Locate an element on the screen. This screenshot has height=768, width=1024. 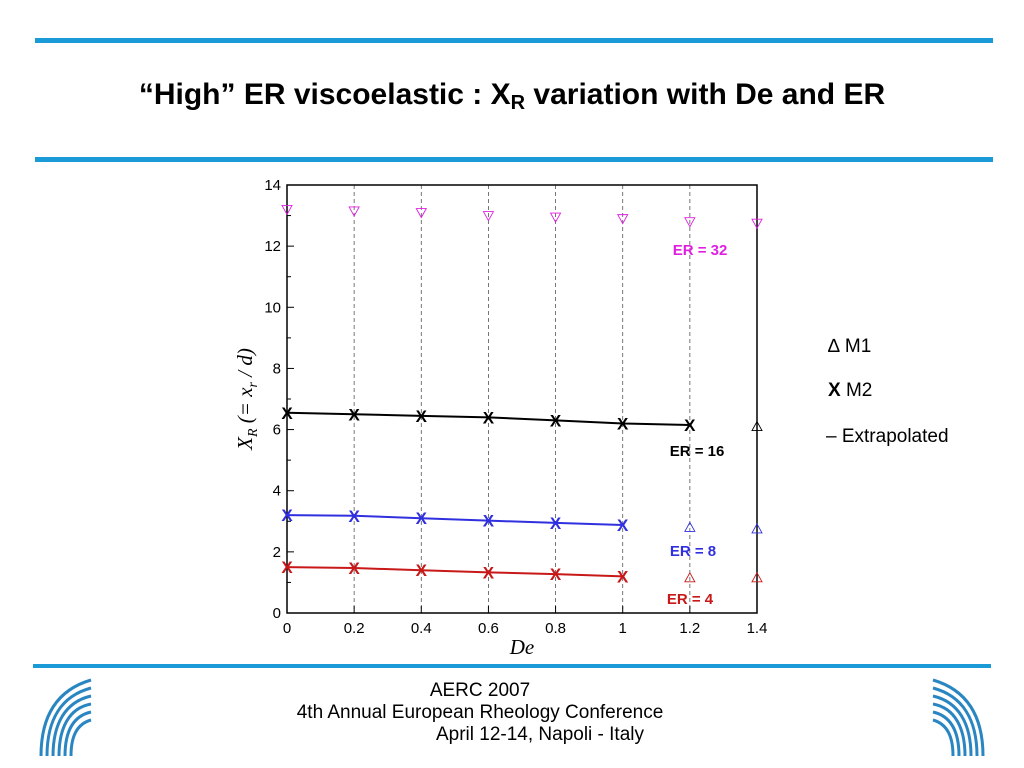
x-tick-label: 0 is located at coordinates (287, 628).